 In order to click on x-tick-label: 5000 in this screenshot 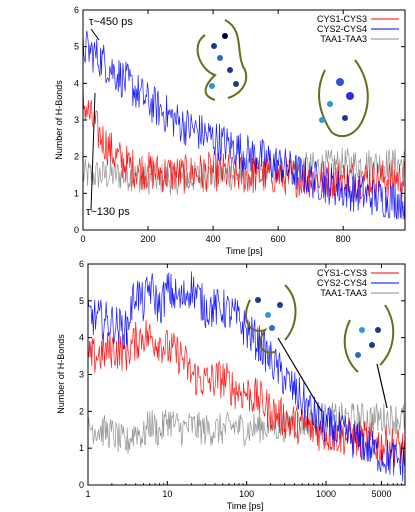, I will do `click(381, 494)`.